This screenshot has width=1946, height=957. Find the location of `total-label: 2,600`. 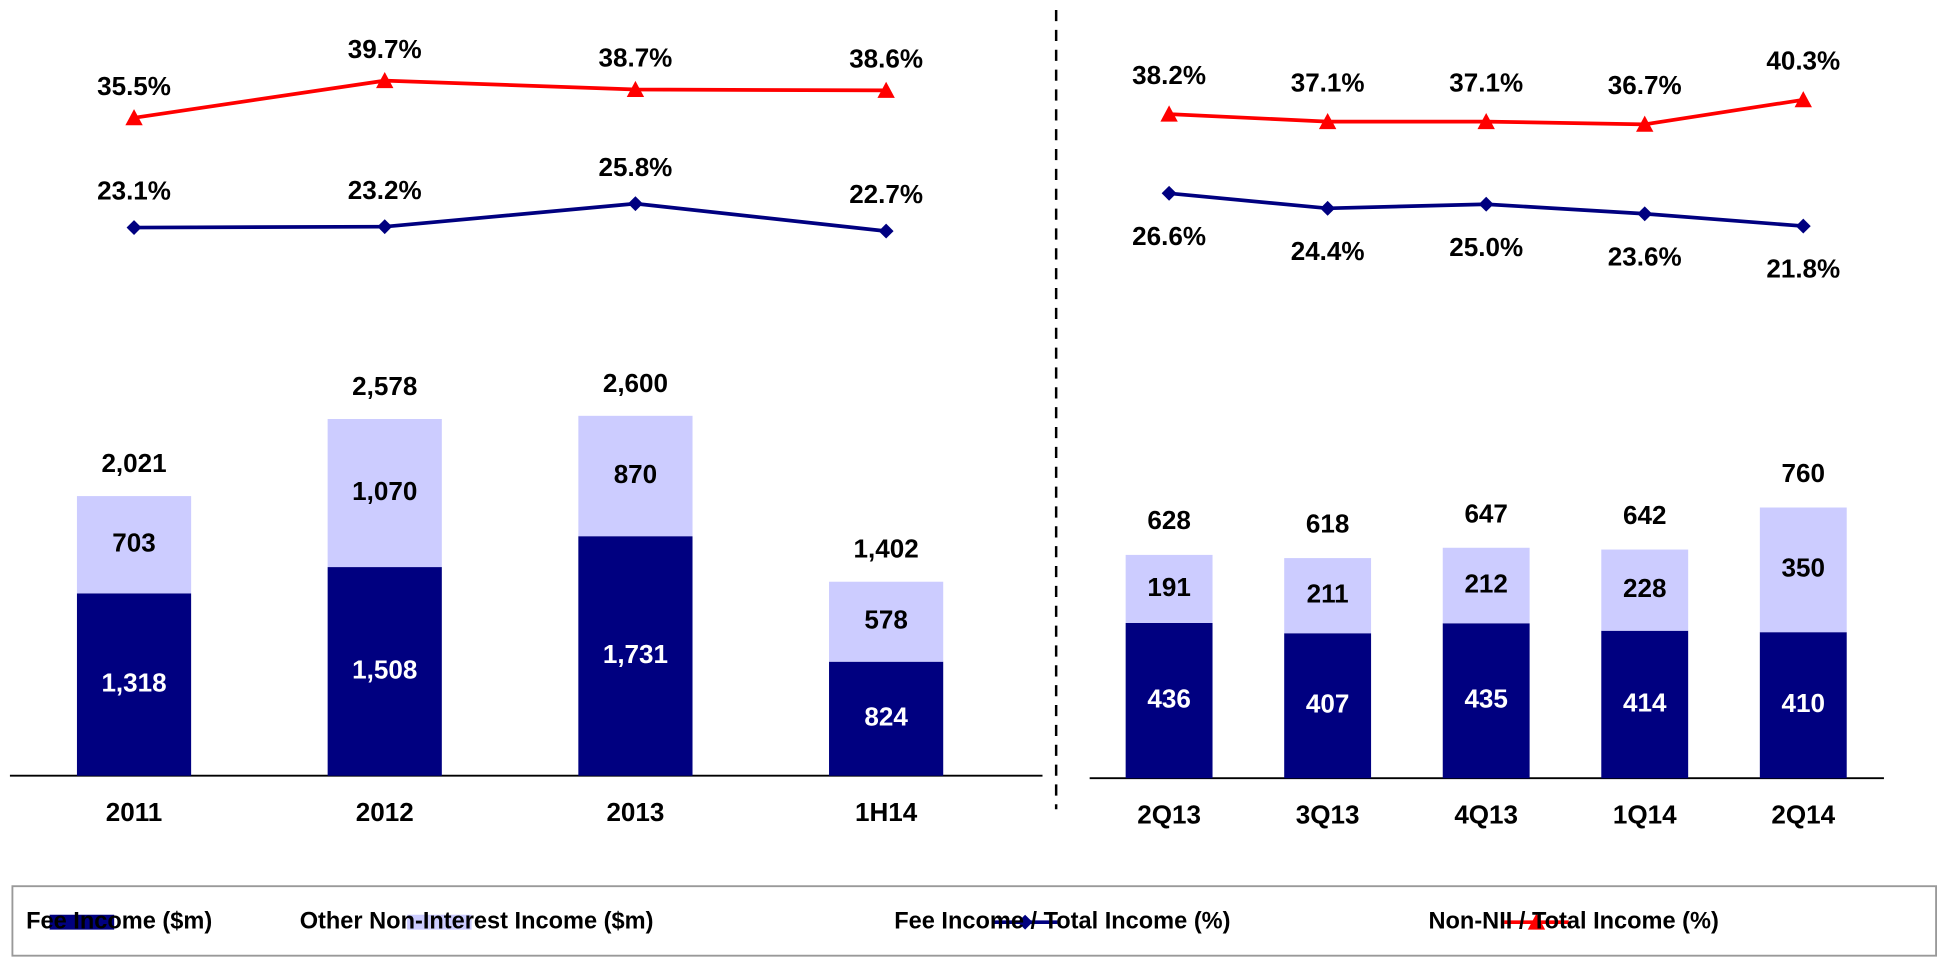

total-label: 2,600 is located at coordinates (635, 383).